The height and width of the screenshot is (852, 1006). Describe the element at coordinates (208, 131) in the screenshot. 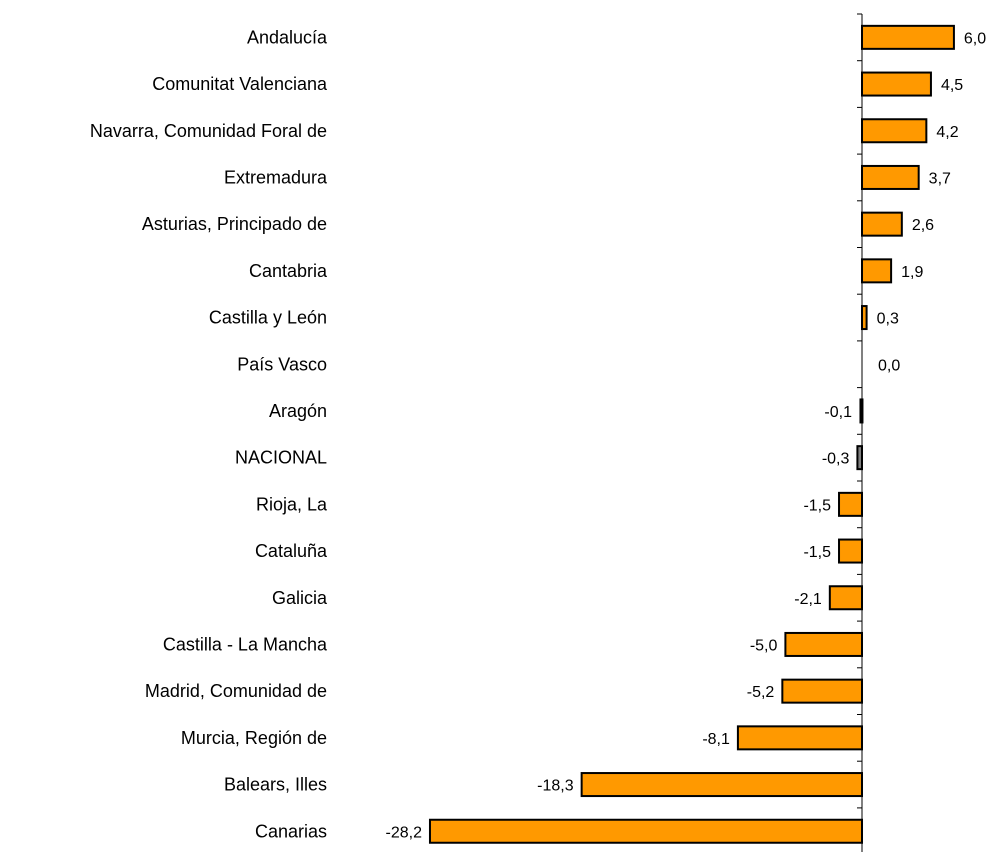

I see `category-label: Navarra, Comunidad Foral de` at that location.